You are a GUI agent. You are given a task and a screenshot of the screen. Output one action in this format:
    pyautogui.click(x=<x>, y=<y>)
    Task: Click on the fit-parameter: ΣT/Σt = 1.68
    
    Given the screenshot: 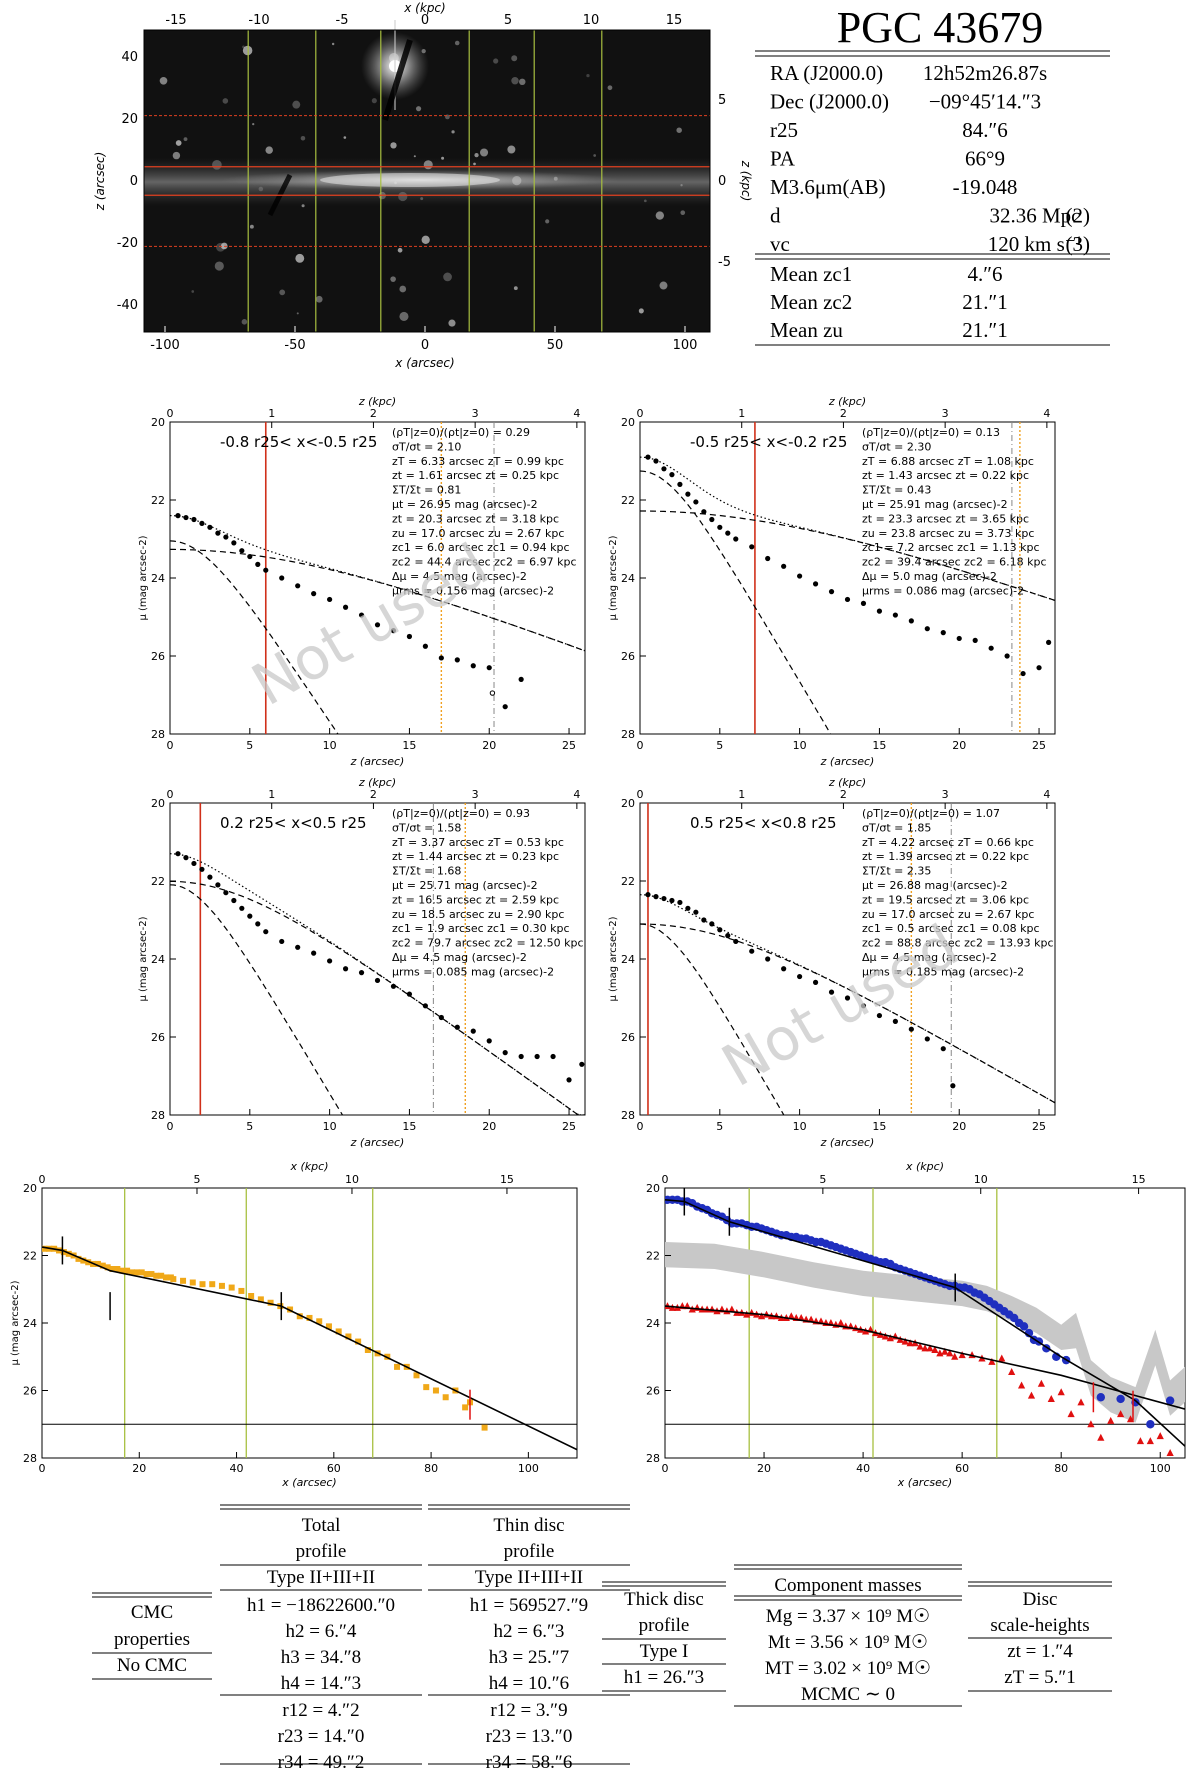 What is the action you would take?
    pyautogui.click(x=426, y=871)
    